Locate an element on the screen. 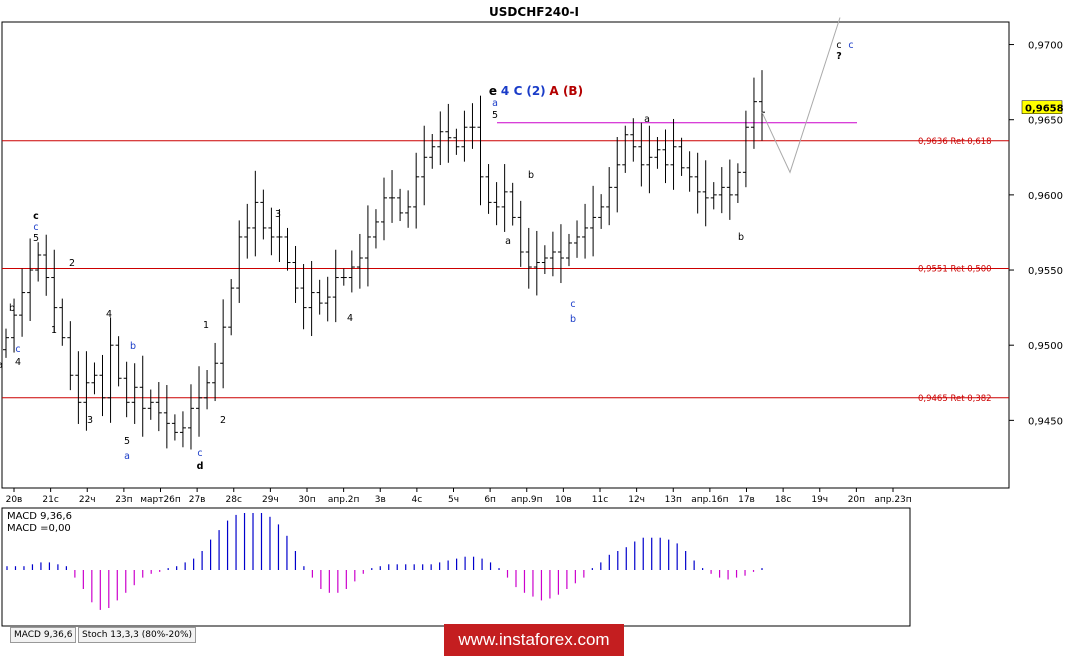 The width and height of the screenshot is (1068, 656). time-tick-label: апр.16п is located at coordinates (709, 500).